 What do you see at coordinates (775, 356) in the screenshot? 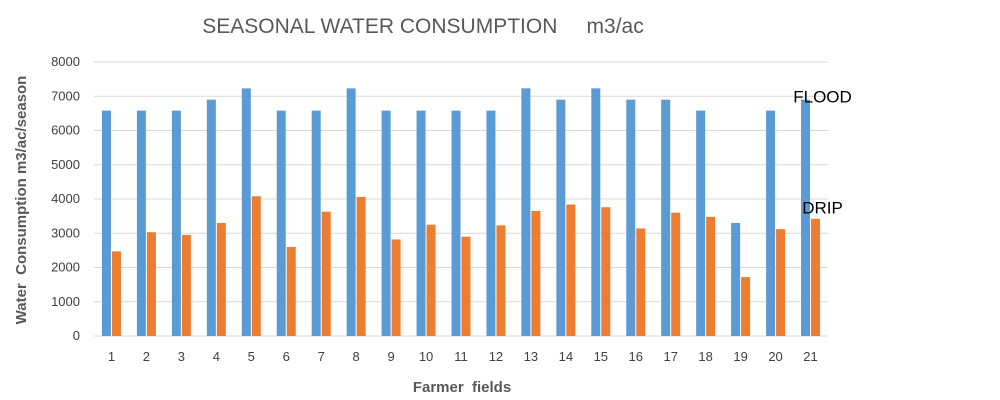
I see `x-tick-label: 20` at bounding box center [775, 356].